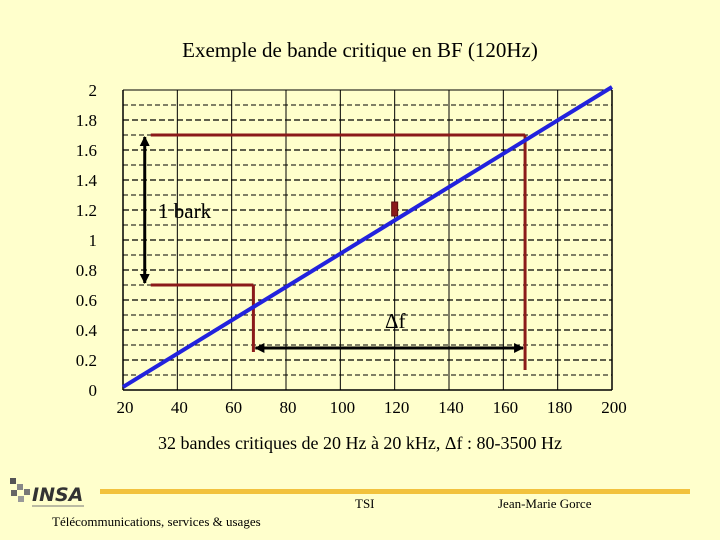 The height and width of the screenshot is (540, 720). What do you see at coordinates (397, 407) in the screenshot?
I see `x-tick-label: 120` at bounding box center [397, 407].